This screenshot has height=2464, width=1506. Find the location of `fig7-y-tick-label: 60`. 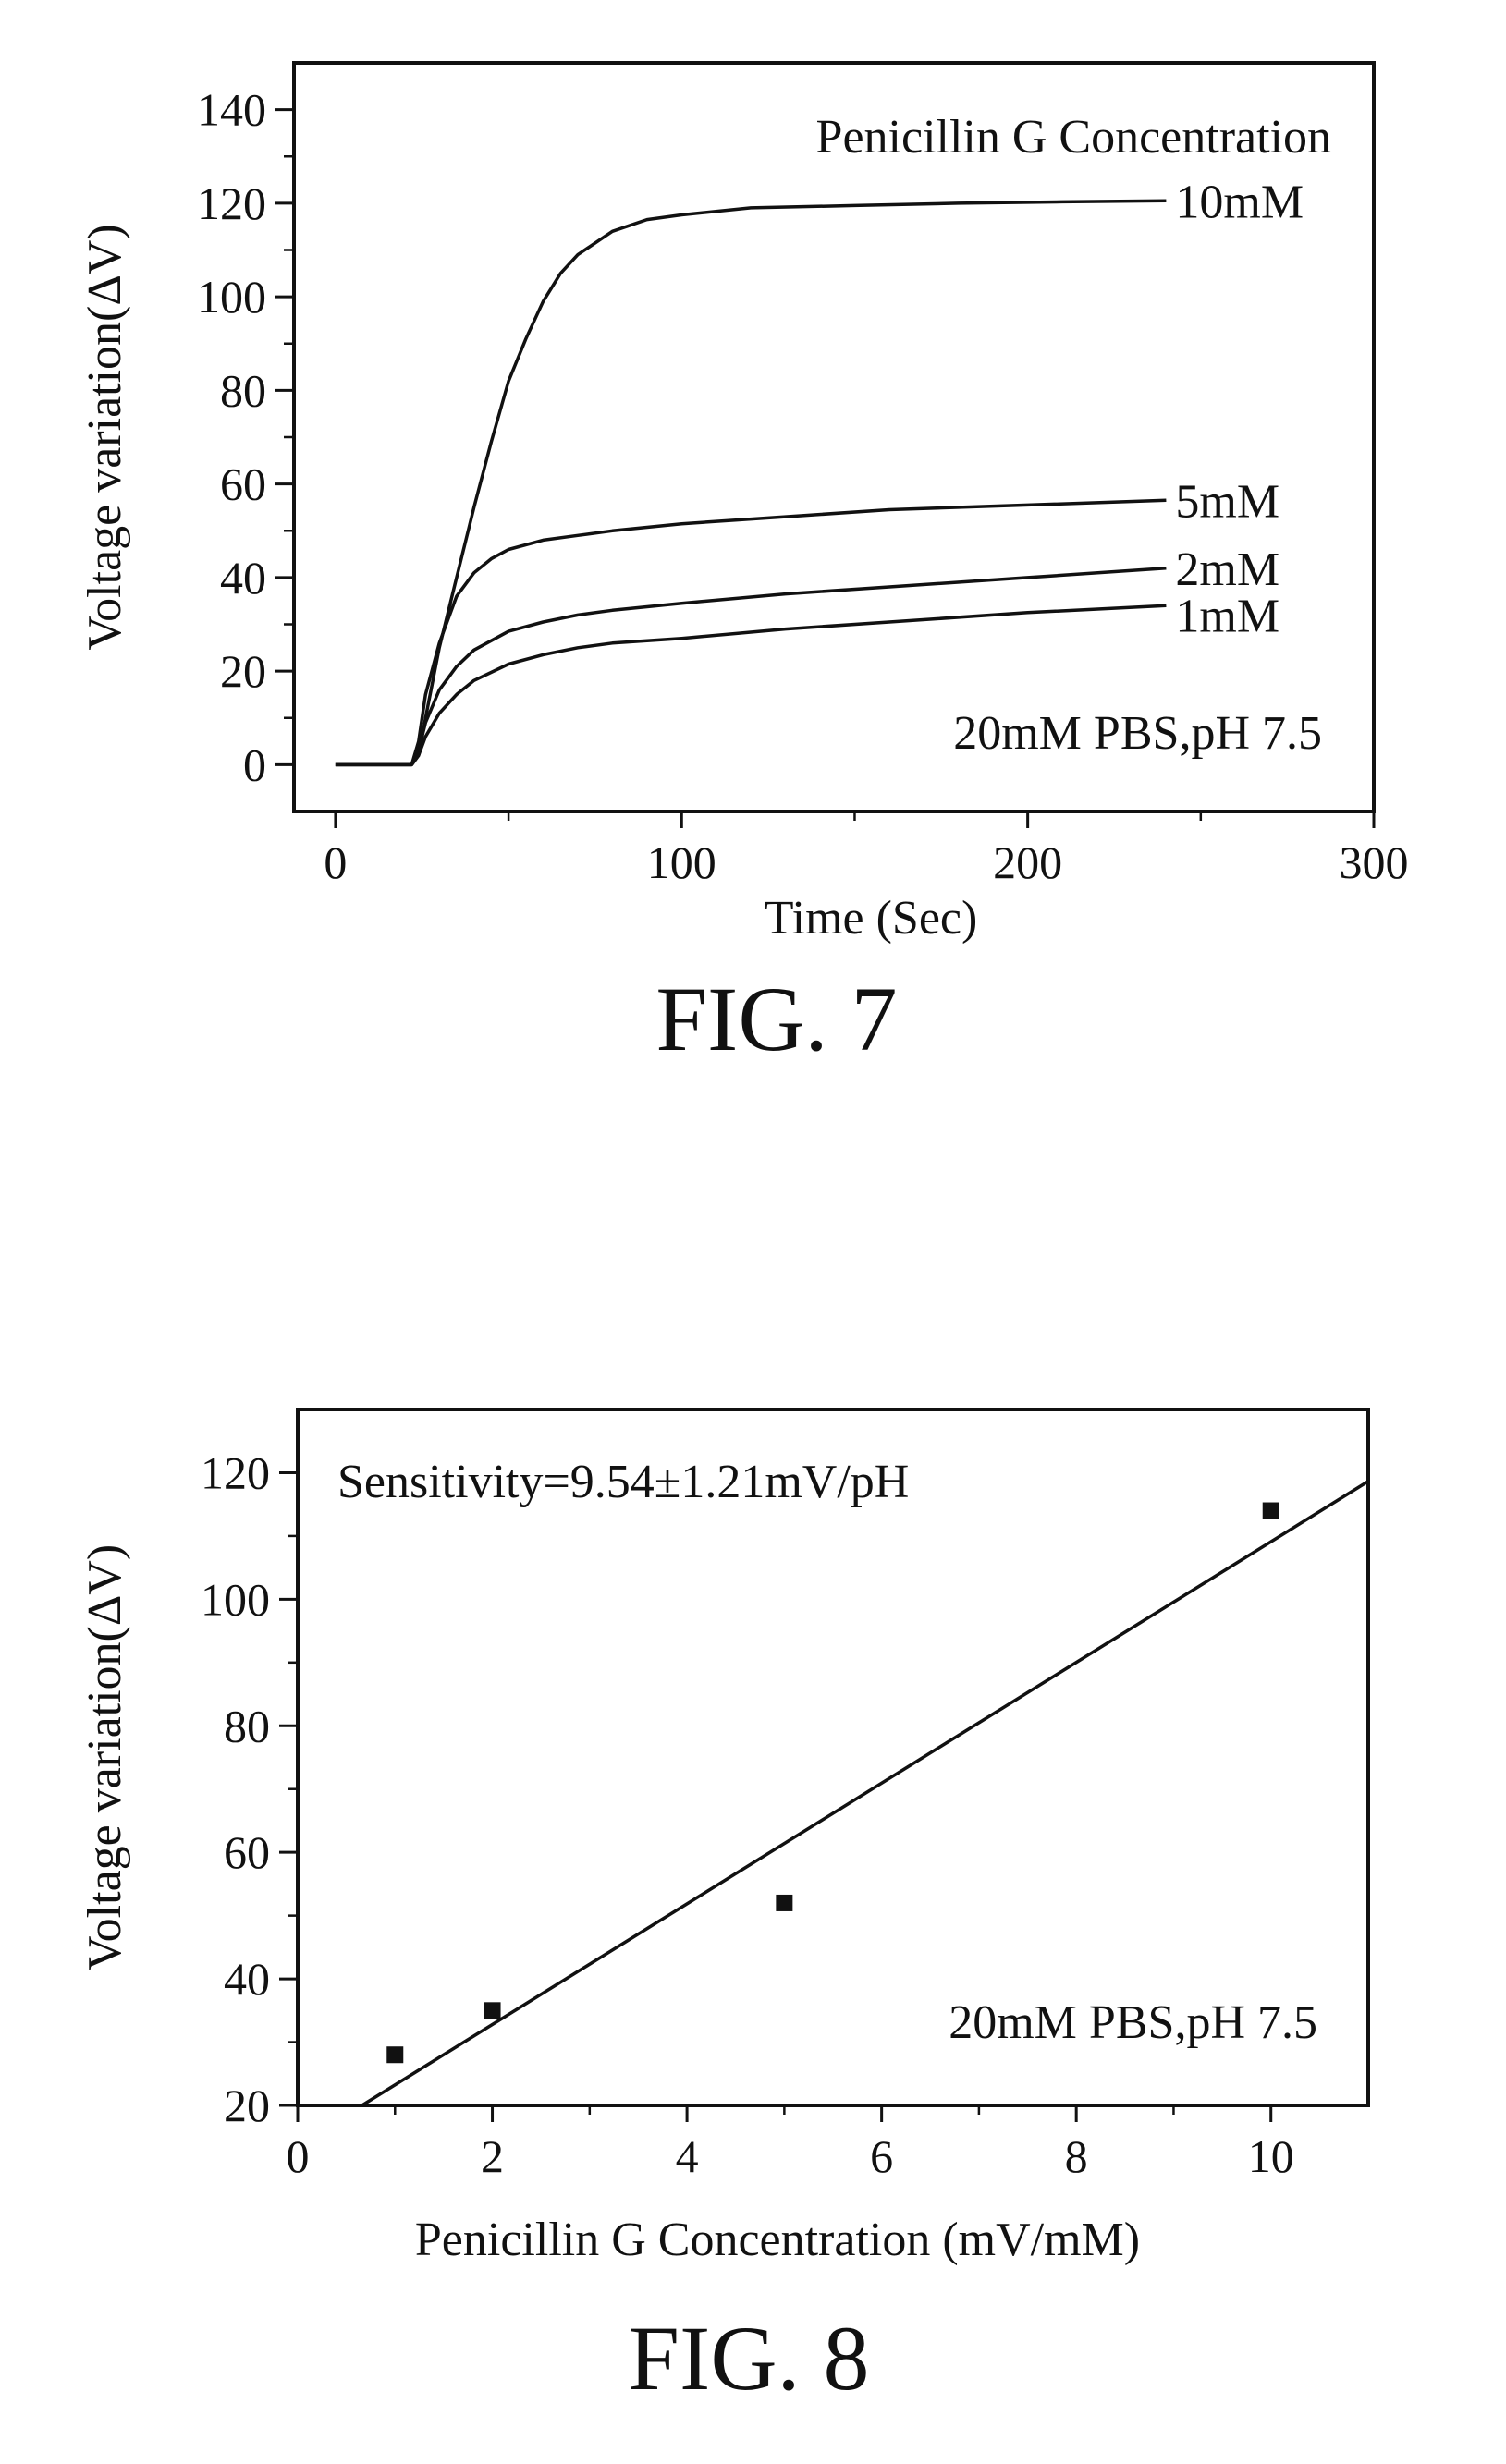

fig7-y-tick-label: 60 is located at coordinates (243, 484).